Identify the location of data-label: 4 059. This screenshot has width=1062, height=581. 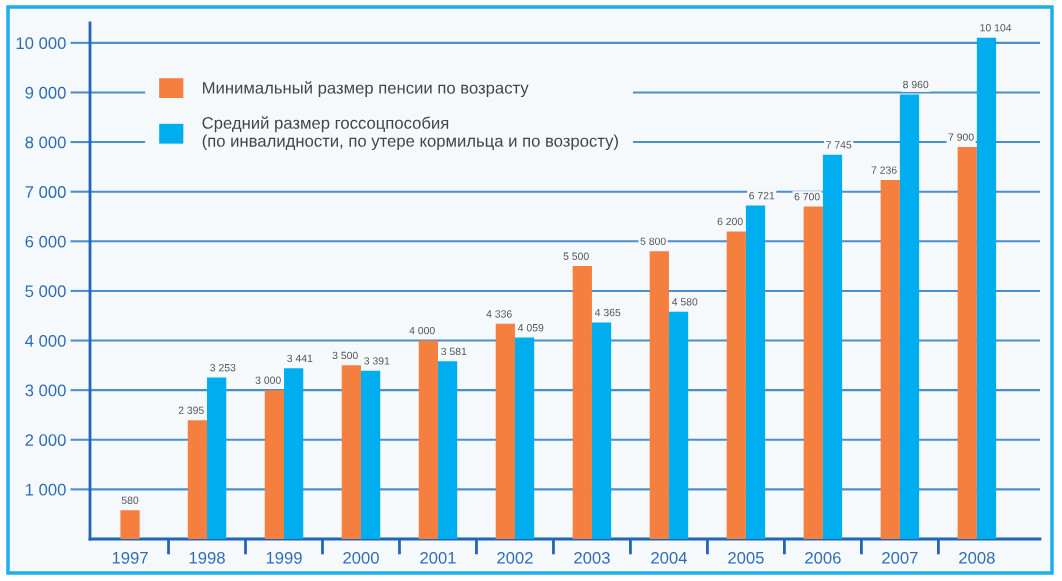
(530, 328).